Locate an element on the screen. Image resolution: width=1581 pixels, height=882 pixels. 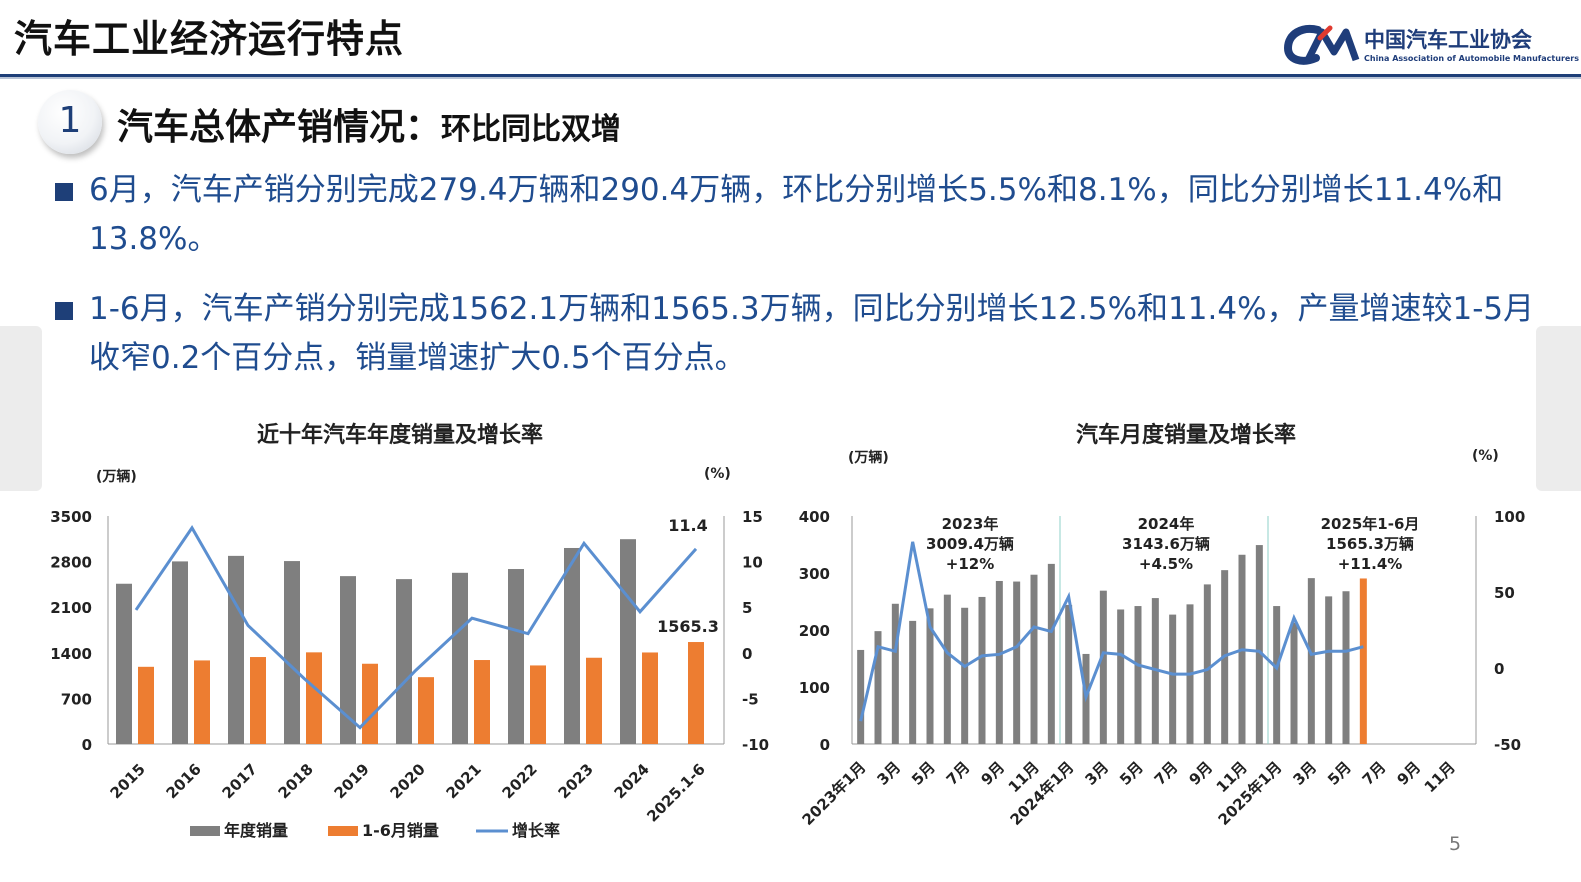
x-tick-label: 2018 is located at coordinates (296, 781).